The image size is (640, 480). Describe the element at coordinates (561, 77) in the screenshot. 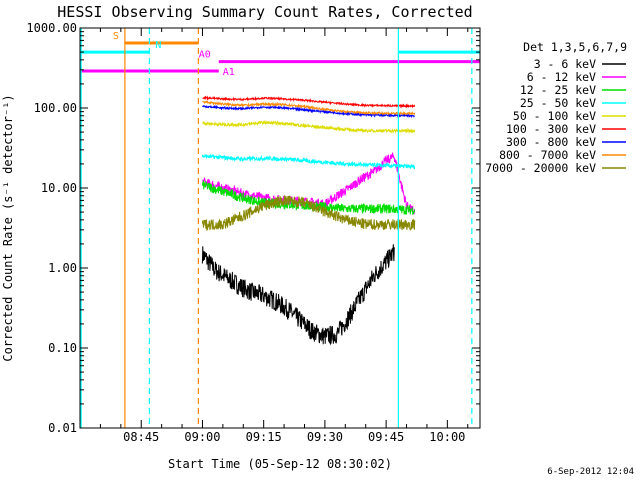

I see `legend-label: 6 - 12 keV` at that location.